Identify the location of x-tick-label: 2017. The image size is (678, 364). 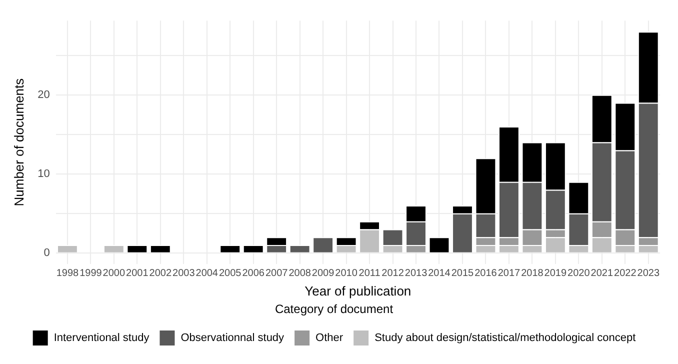
(509, 273).